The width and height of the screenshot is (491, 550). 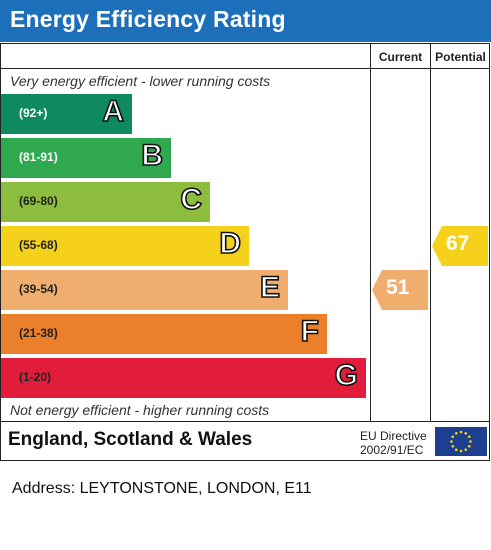 What do you see at coordinates (245, 421) in the screenshot?
I see `footer-row-divider` at bounding box center [245, 421].